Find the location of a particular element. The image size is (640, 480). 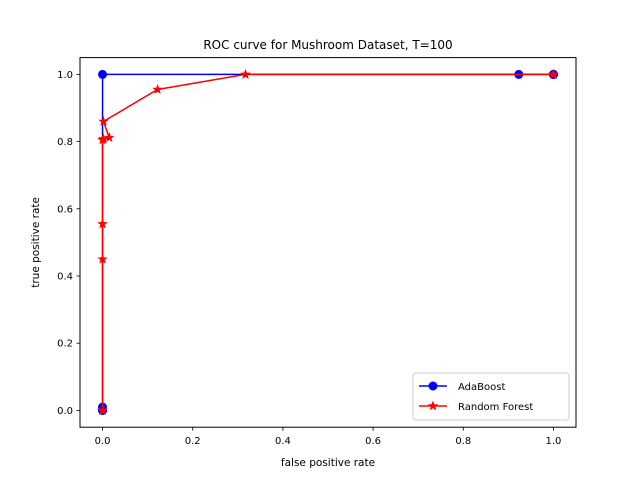

legend-marker-adaboost is located at coordinates (433, 386).